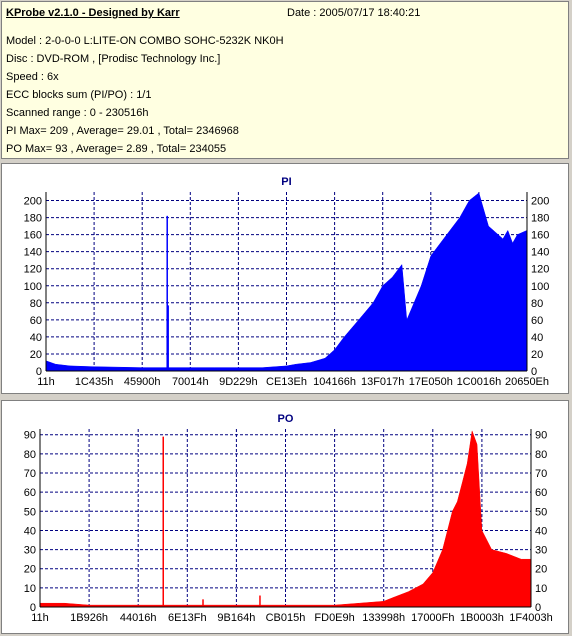 Image resolution: width=572 pixels, height=636 pixels. I want to click on pi-xtick-label: 11h, so click(46, 382).